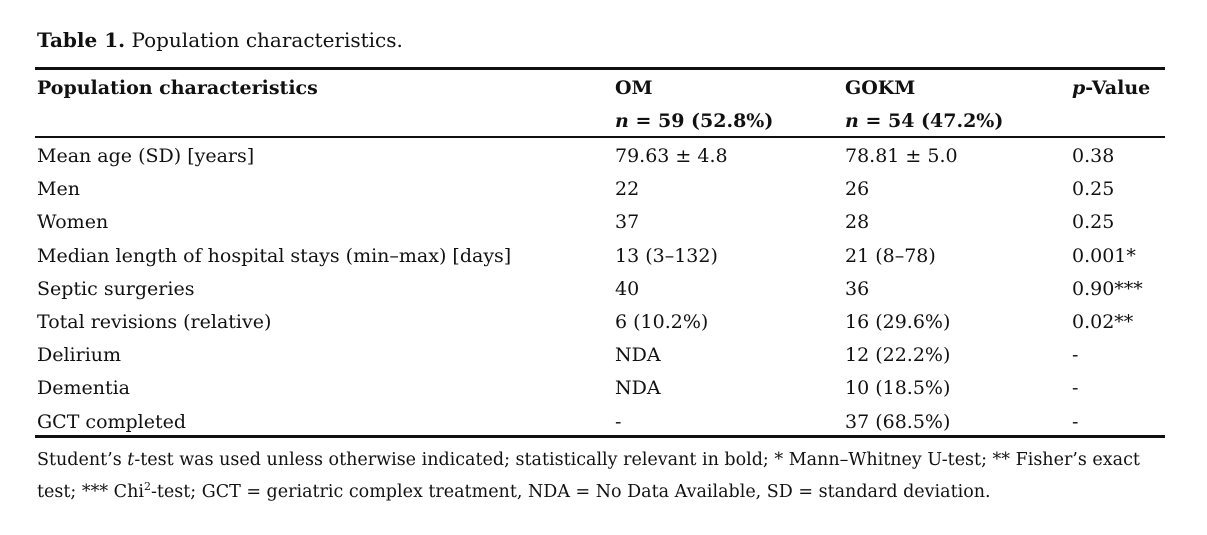  Describe the element at coordinates (116, 288) in the screenshot. I see `row-label: Septic surgeries` at that location.